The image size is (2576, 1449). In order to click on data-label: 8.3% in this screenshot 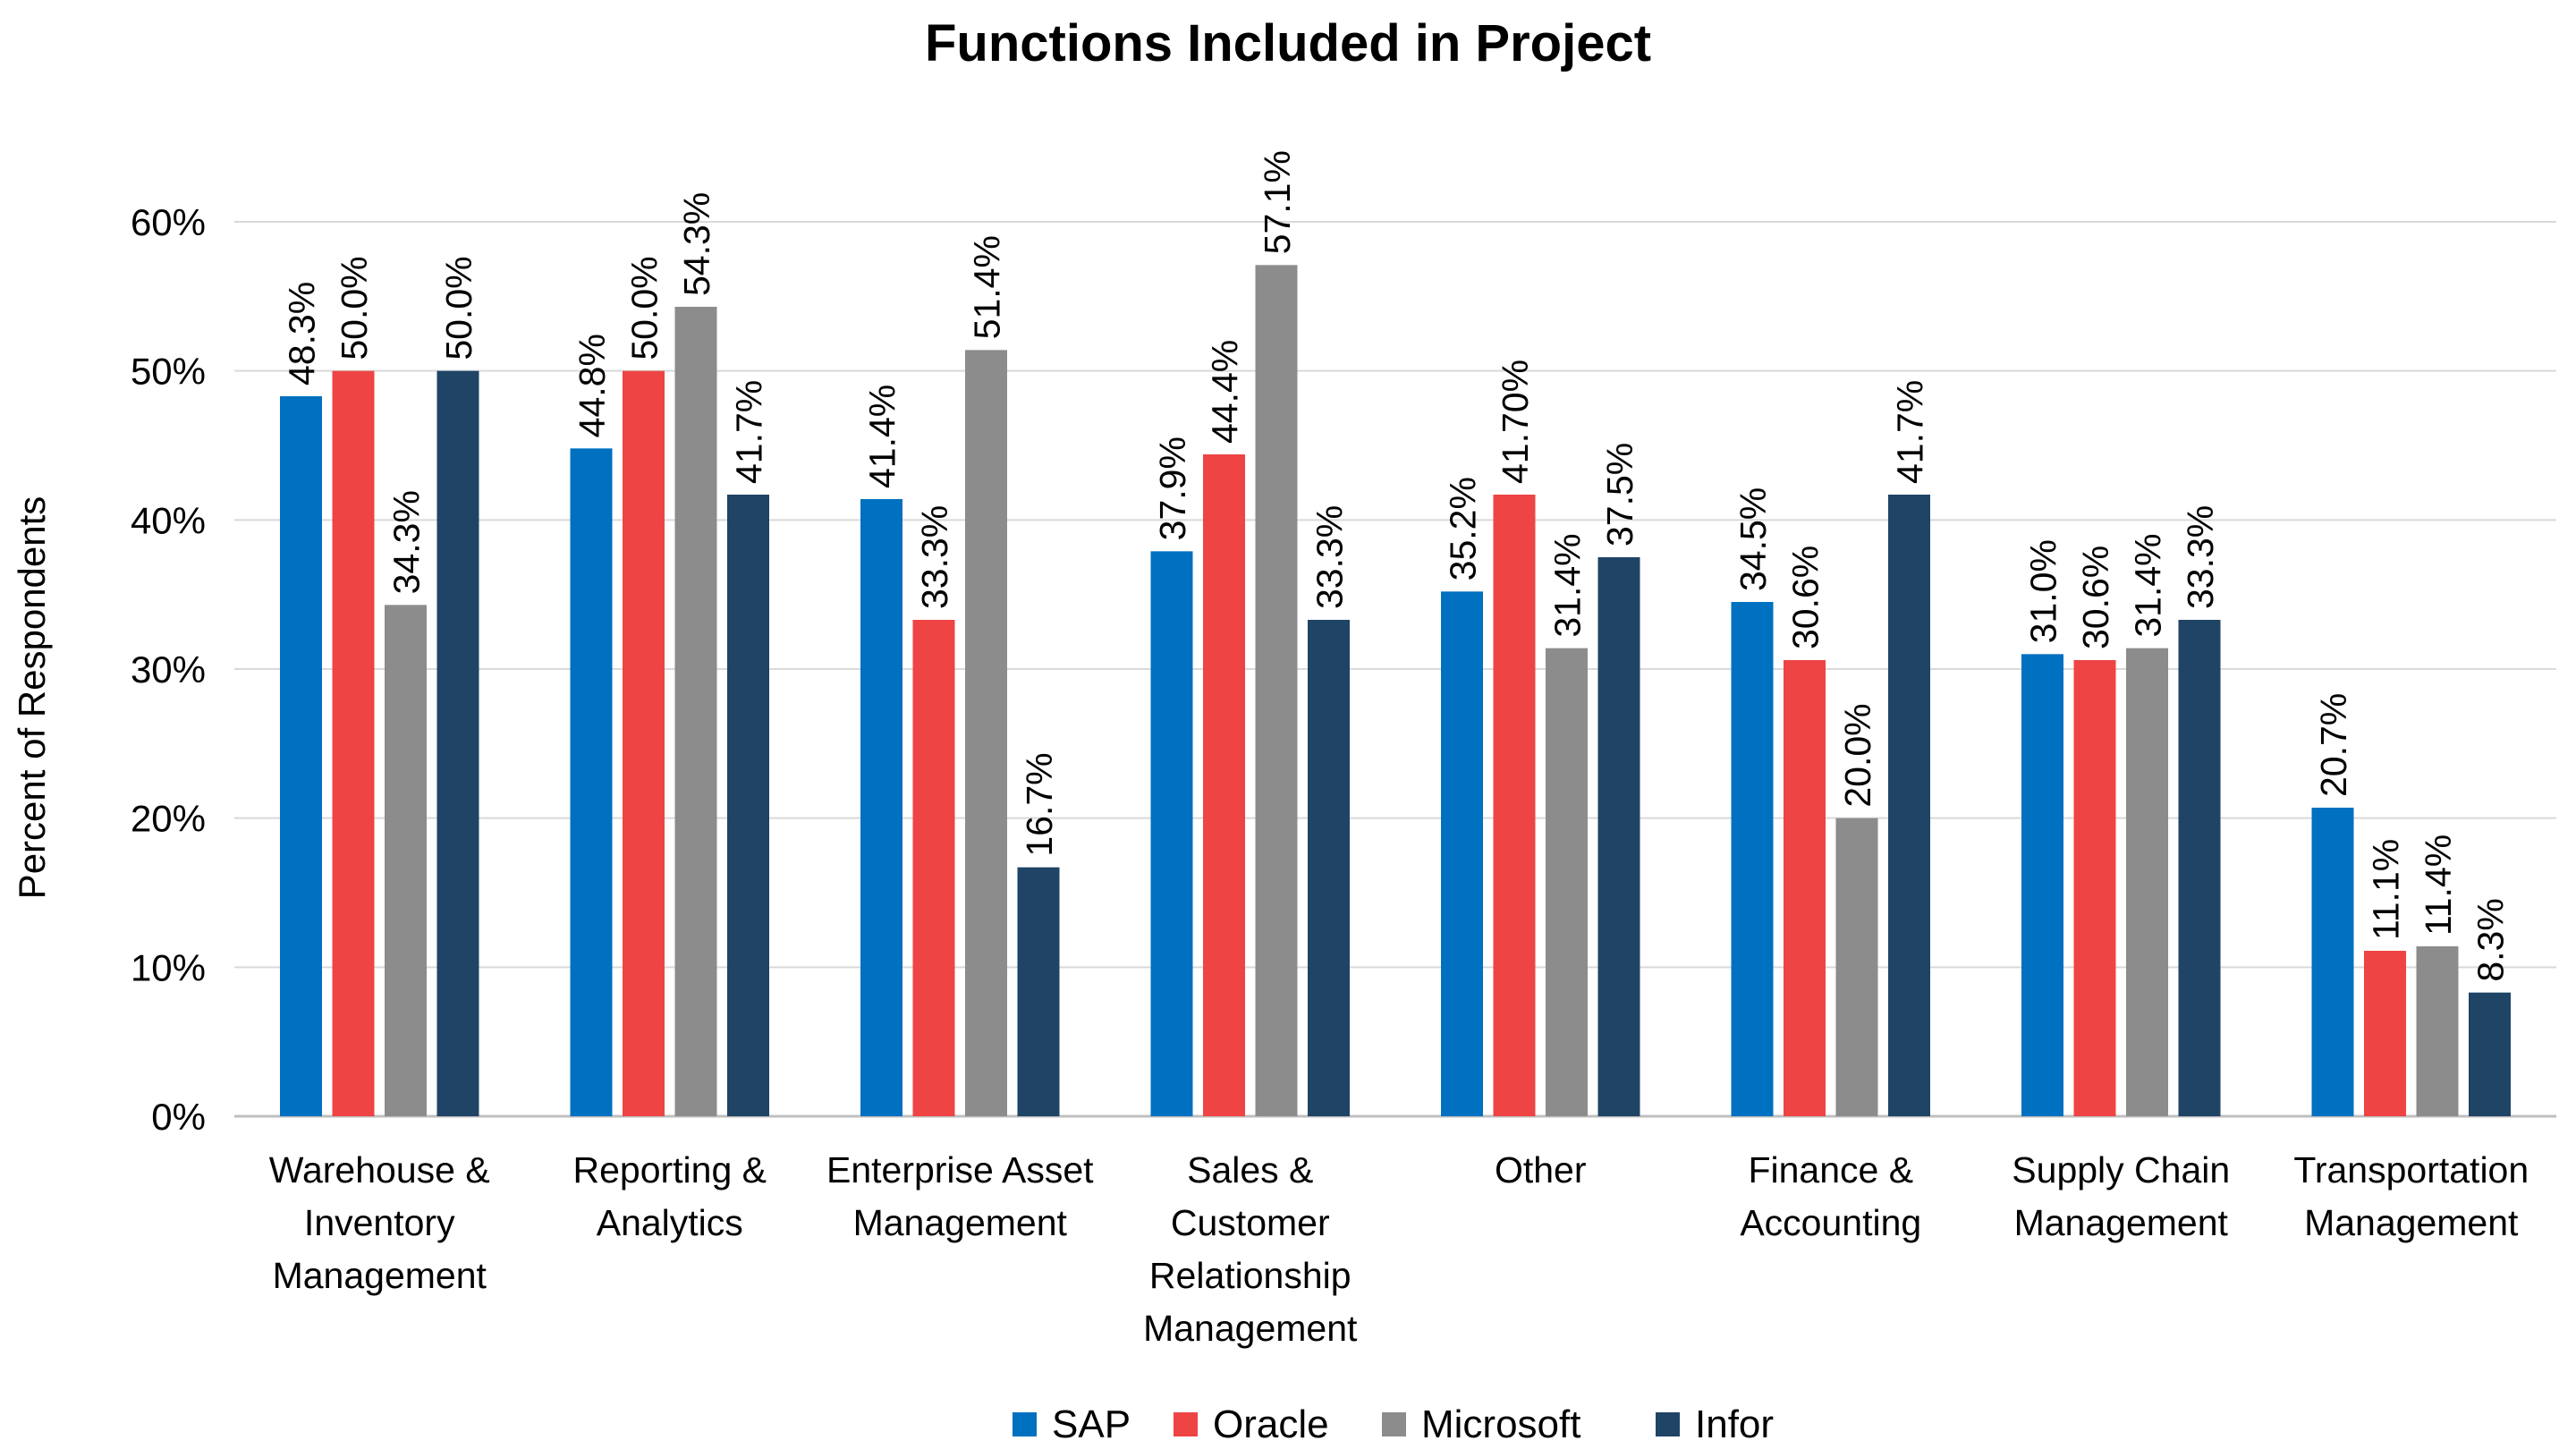, I will do `click(2491, 939)`.